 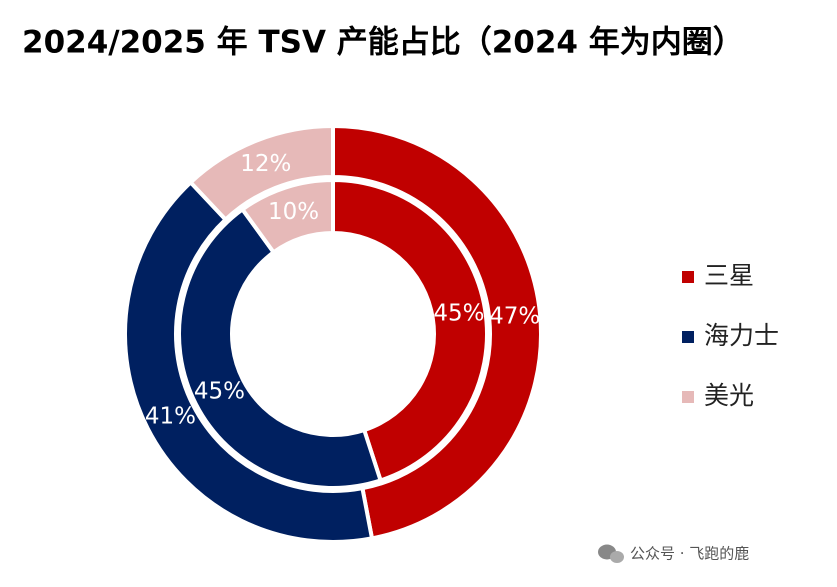 What do you see at coordinates (514, 316) in the screenshot?
I see `data-label: 47%` at bounding box center [514, 316].